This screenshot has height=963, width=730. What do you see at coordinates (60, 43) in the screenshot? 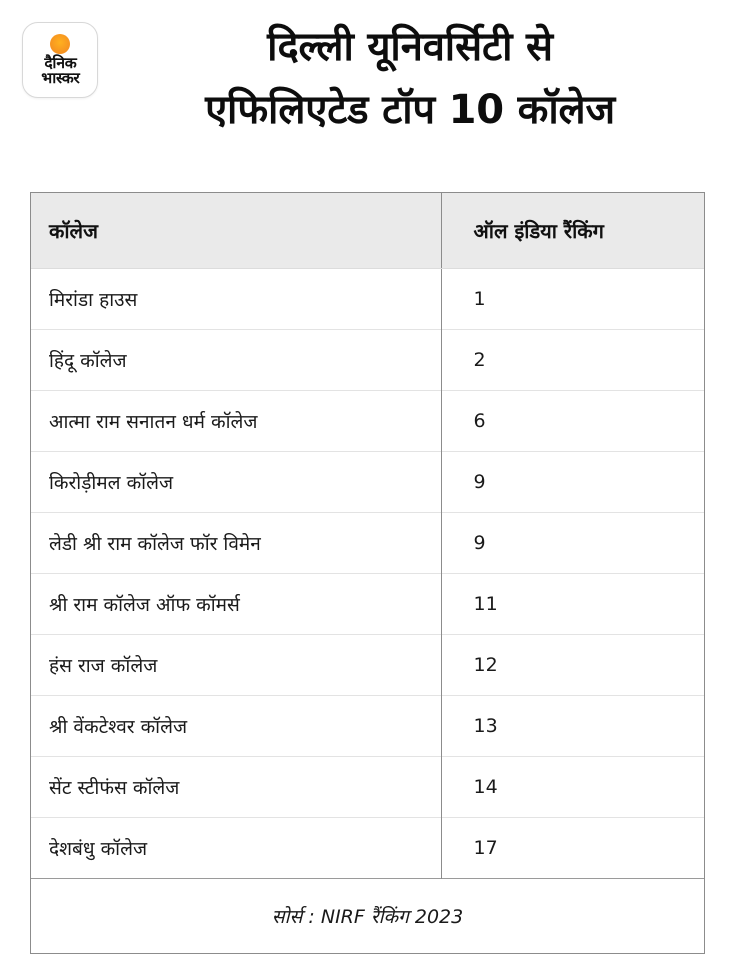
I see `sun-icon` at bounding box center [60, 43].